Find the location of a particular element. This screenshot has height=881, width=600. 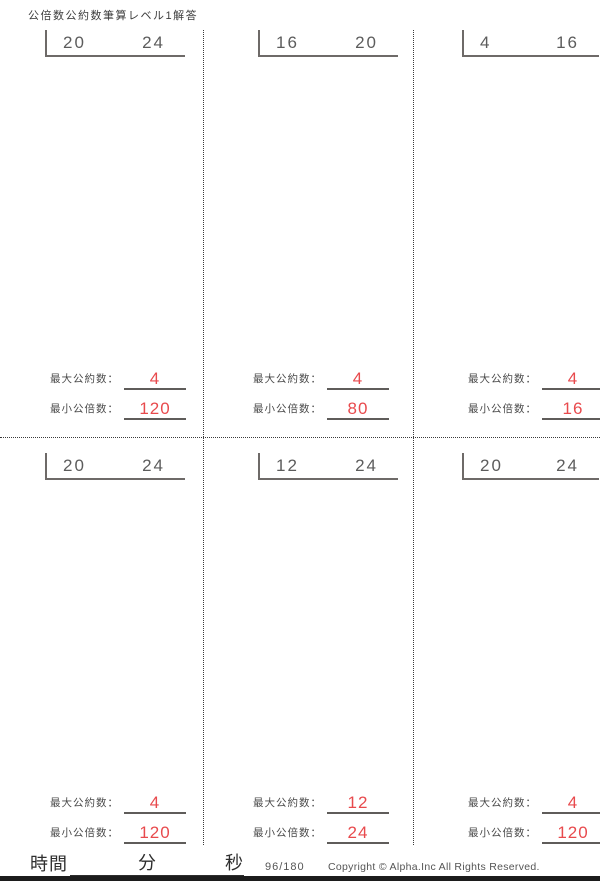

lcm-answer-value: 24 is located at coordinates (358, 832).